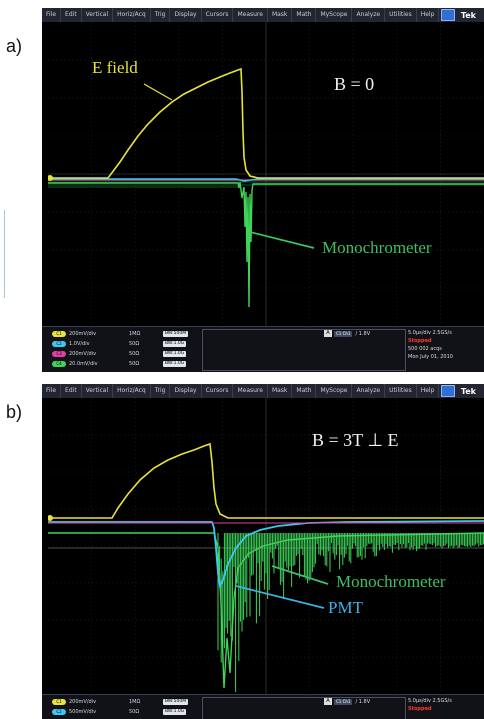  Describe the element at coordinates (59, 364) in the screenshot. I see `channel-tag: C4` at that location.